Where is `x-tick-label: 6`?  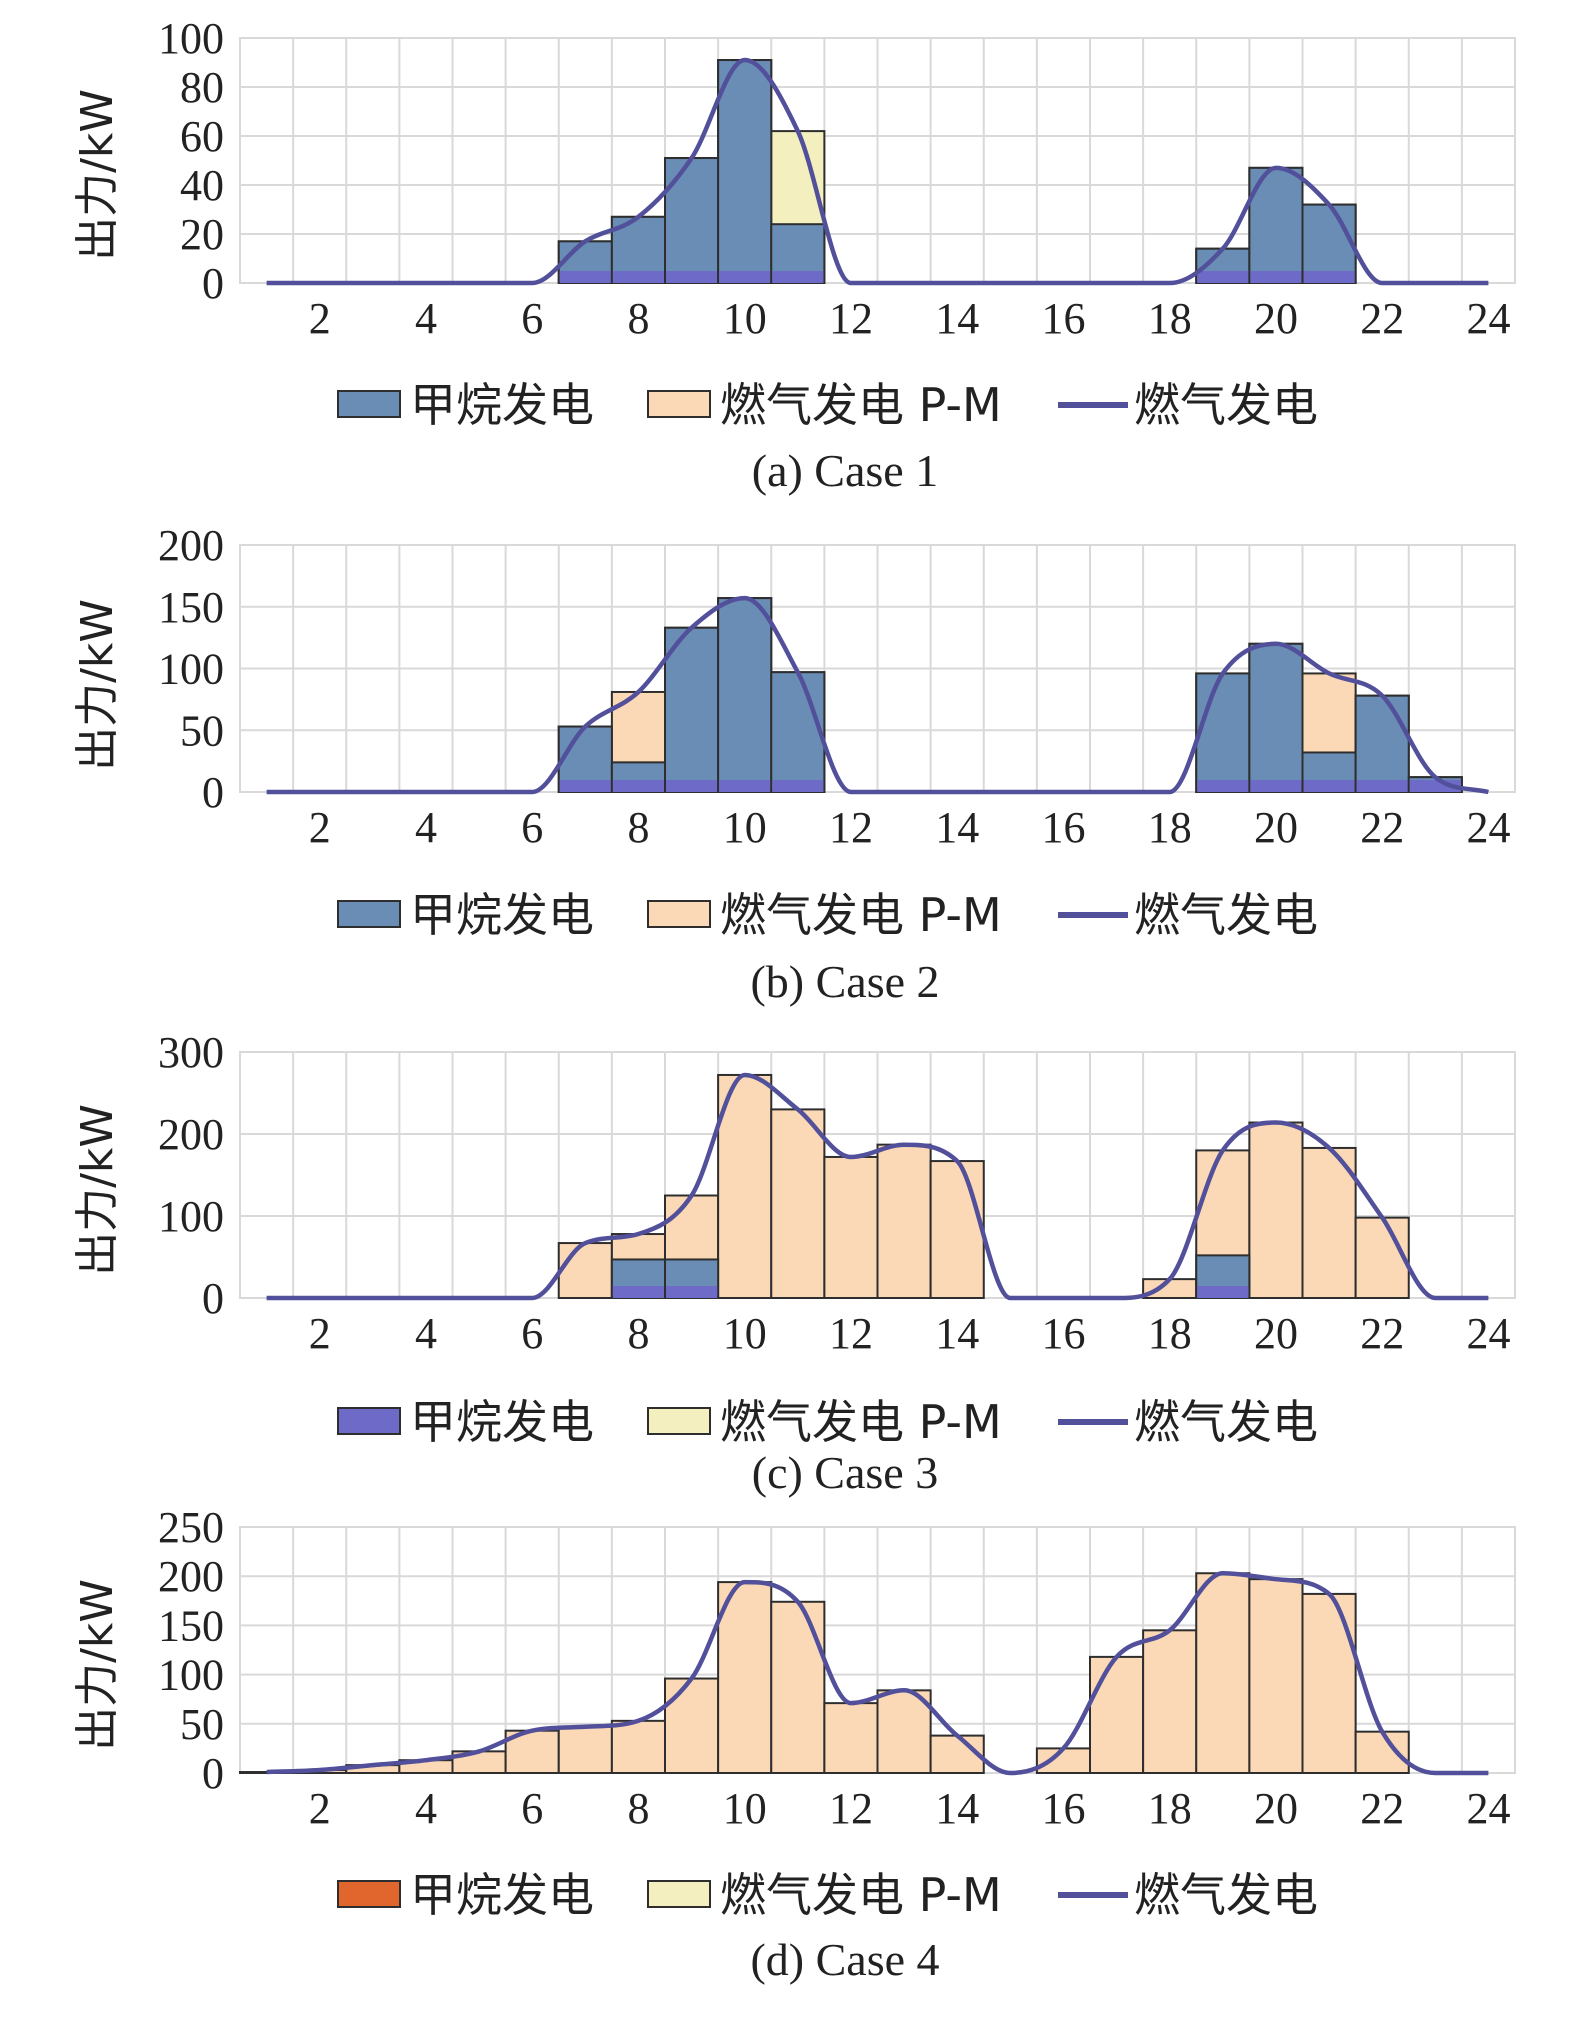 x-tick-label: 6 is located at coordinates (532, 1333).